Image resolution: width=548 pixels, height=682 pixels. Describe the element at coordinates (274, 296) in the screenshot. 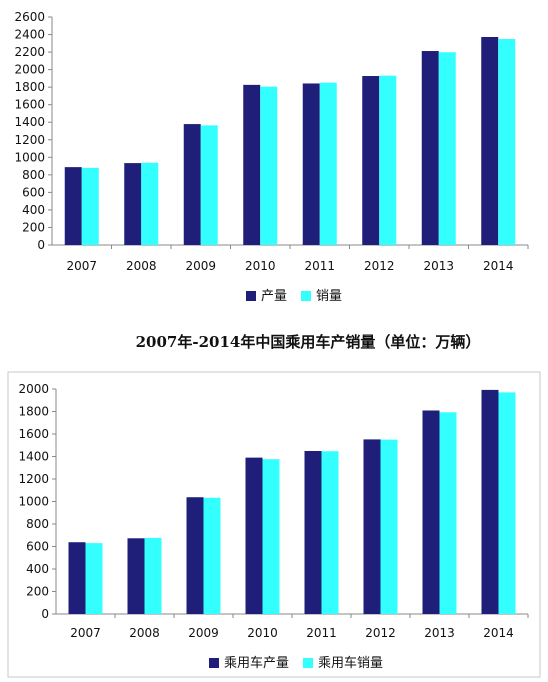

I see `legend-label-production: 产量` at that location.